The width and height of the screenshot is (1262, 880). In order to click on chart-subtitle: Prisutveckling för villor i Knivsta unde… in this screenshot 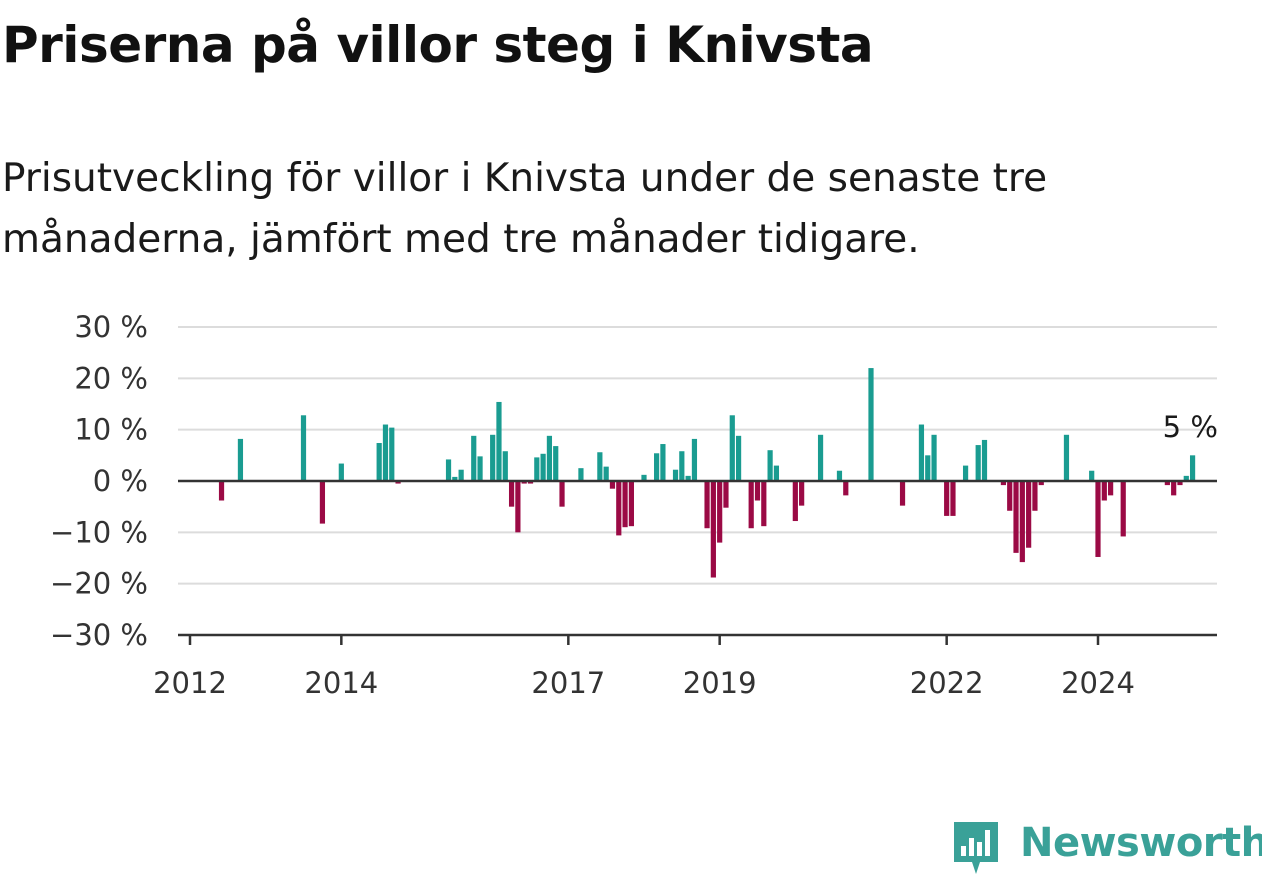, I will do `click(525, 209)`.